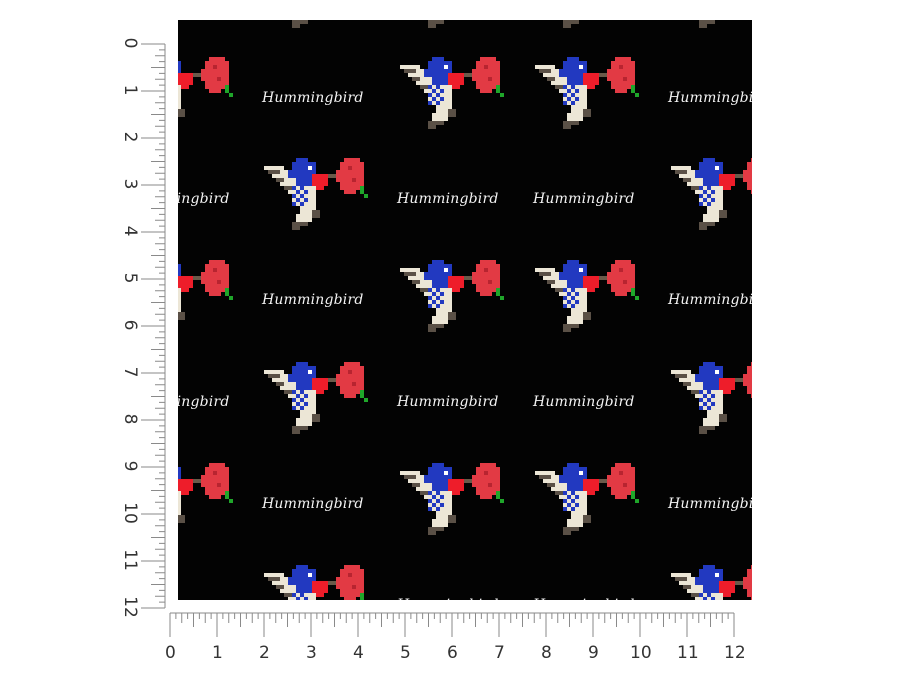 Image resolution: width=900 pixels, height=675 pixels. What do you see at coordinates (170, 653) in the screenshot?
I see `horizontal-ruler-label: 0` at bounding box center [170, 653].